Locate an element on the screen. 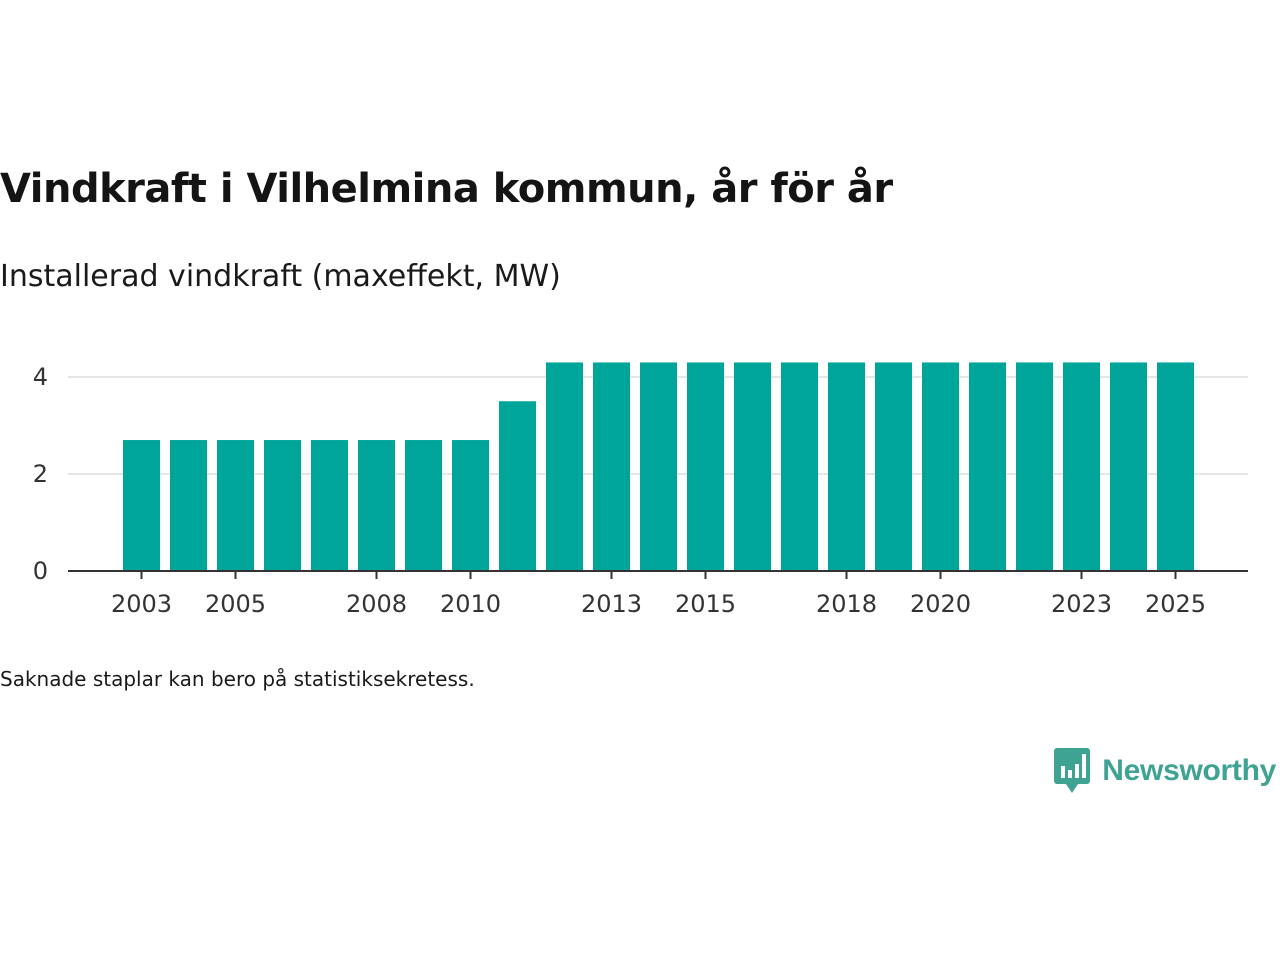  bar-2009 is located at coordinates (423, 505).